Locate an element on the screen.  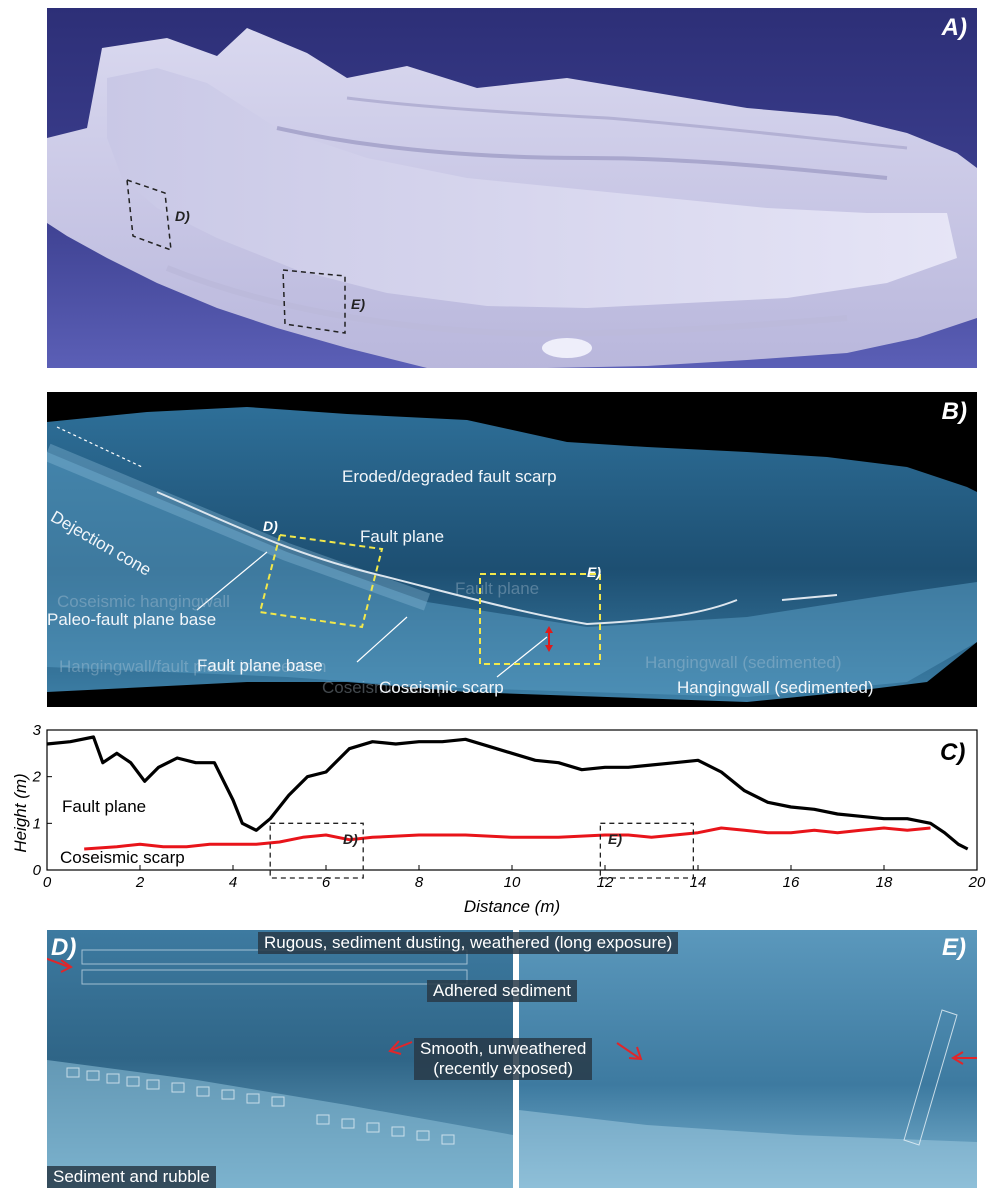
box-e-label-c: E) is located at coordinates (615, 839).